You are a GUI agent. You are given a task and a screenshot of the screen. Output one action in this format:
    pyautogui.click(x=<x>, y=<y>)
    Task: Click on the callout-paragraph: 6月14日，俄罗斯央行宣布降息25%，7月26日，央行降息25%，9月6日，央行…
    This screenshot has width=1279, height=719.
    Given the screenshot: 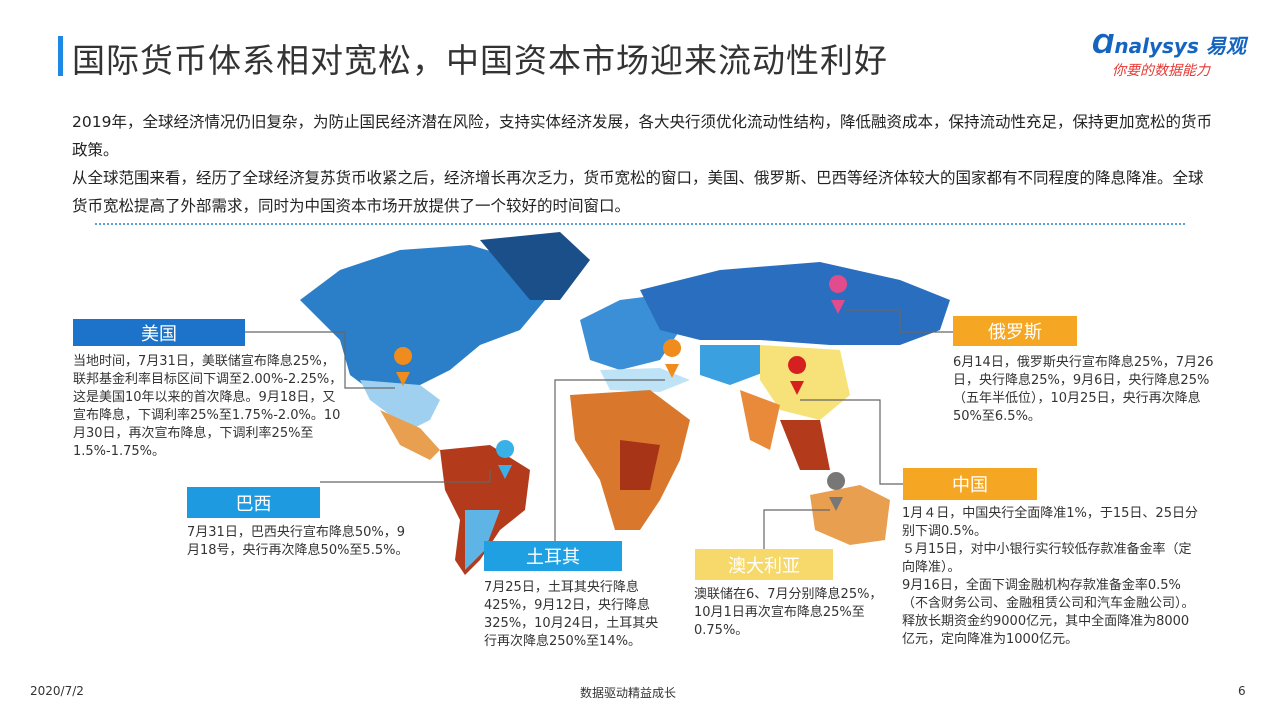 What is the action you would take?
    pyautogui.click(x=1083, y=389)
    